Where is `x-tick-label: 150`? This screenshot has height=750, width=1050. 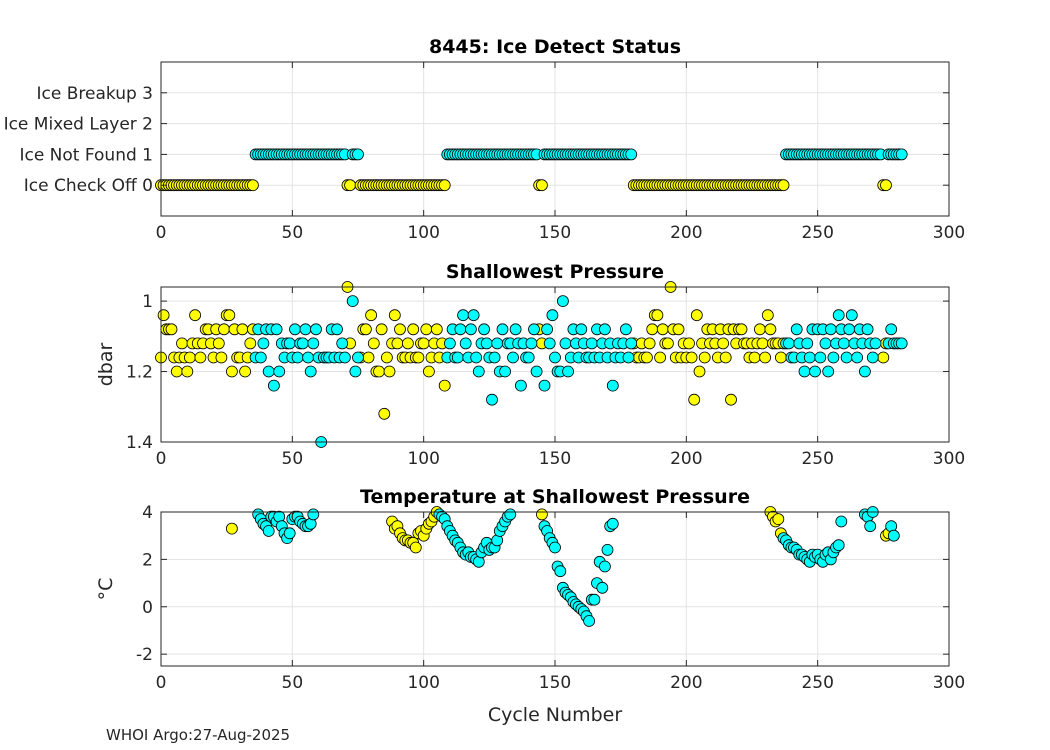 x-tick-label: 150 is located at coordinates (555, 459).